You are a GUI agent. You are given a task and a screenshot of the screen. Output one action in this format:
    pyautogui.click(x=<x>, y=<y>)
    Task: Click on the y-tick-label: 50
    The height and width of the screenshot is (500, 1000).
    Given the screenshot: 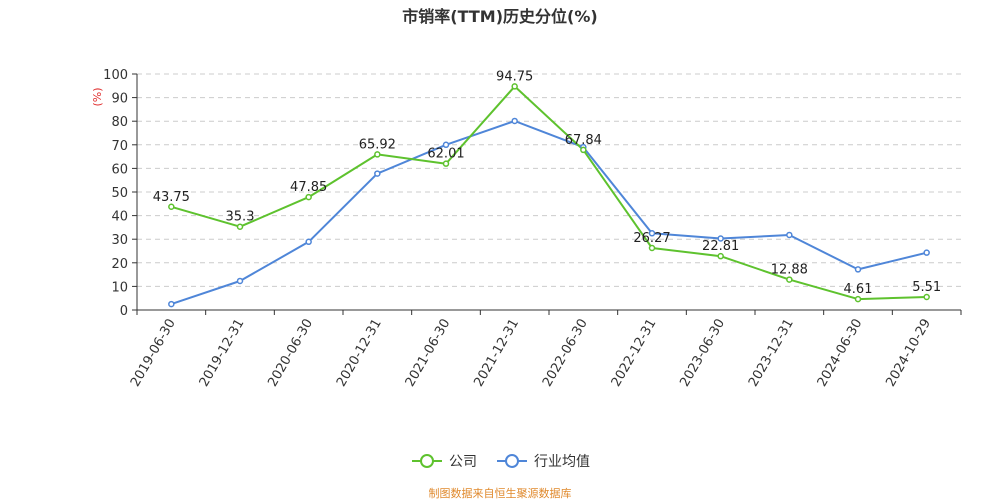 What is the action you would take?
    pyautogui.click(x=119, y=193)
    